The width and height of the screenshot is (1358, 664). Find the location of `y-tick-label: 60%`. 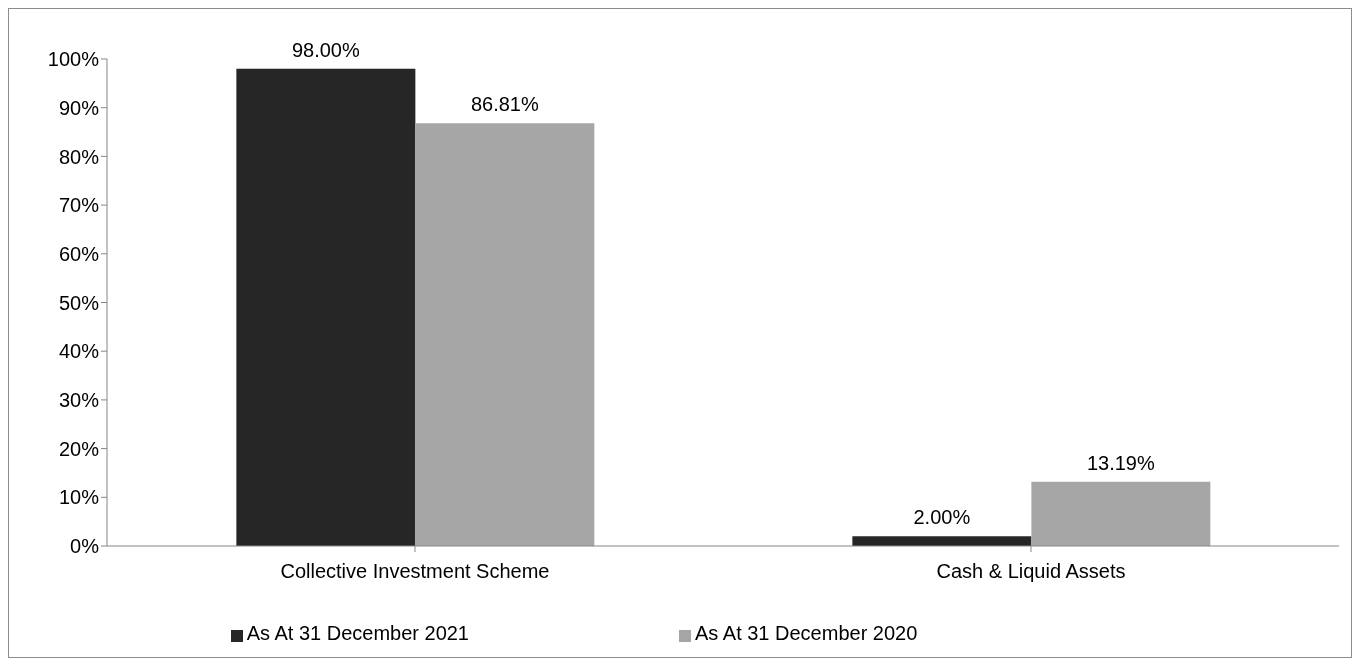

y-tick-label: 60% is located at coordinates (79, 253).